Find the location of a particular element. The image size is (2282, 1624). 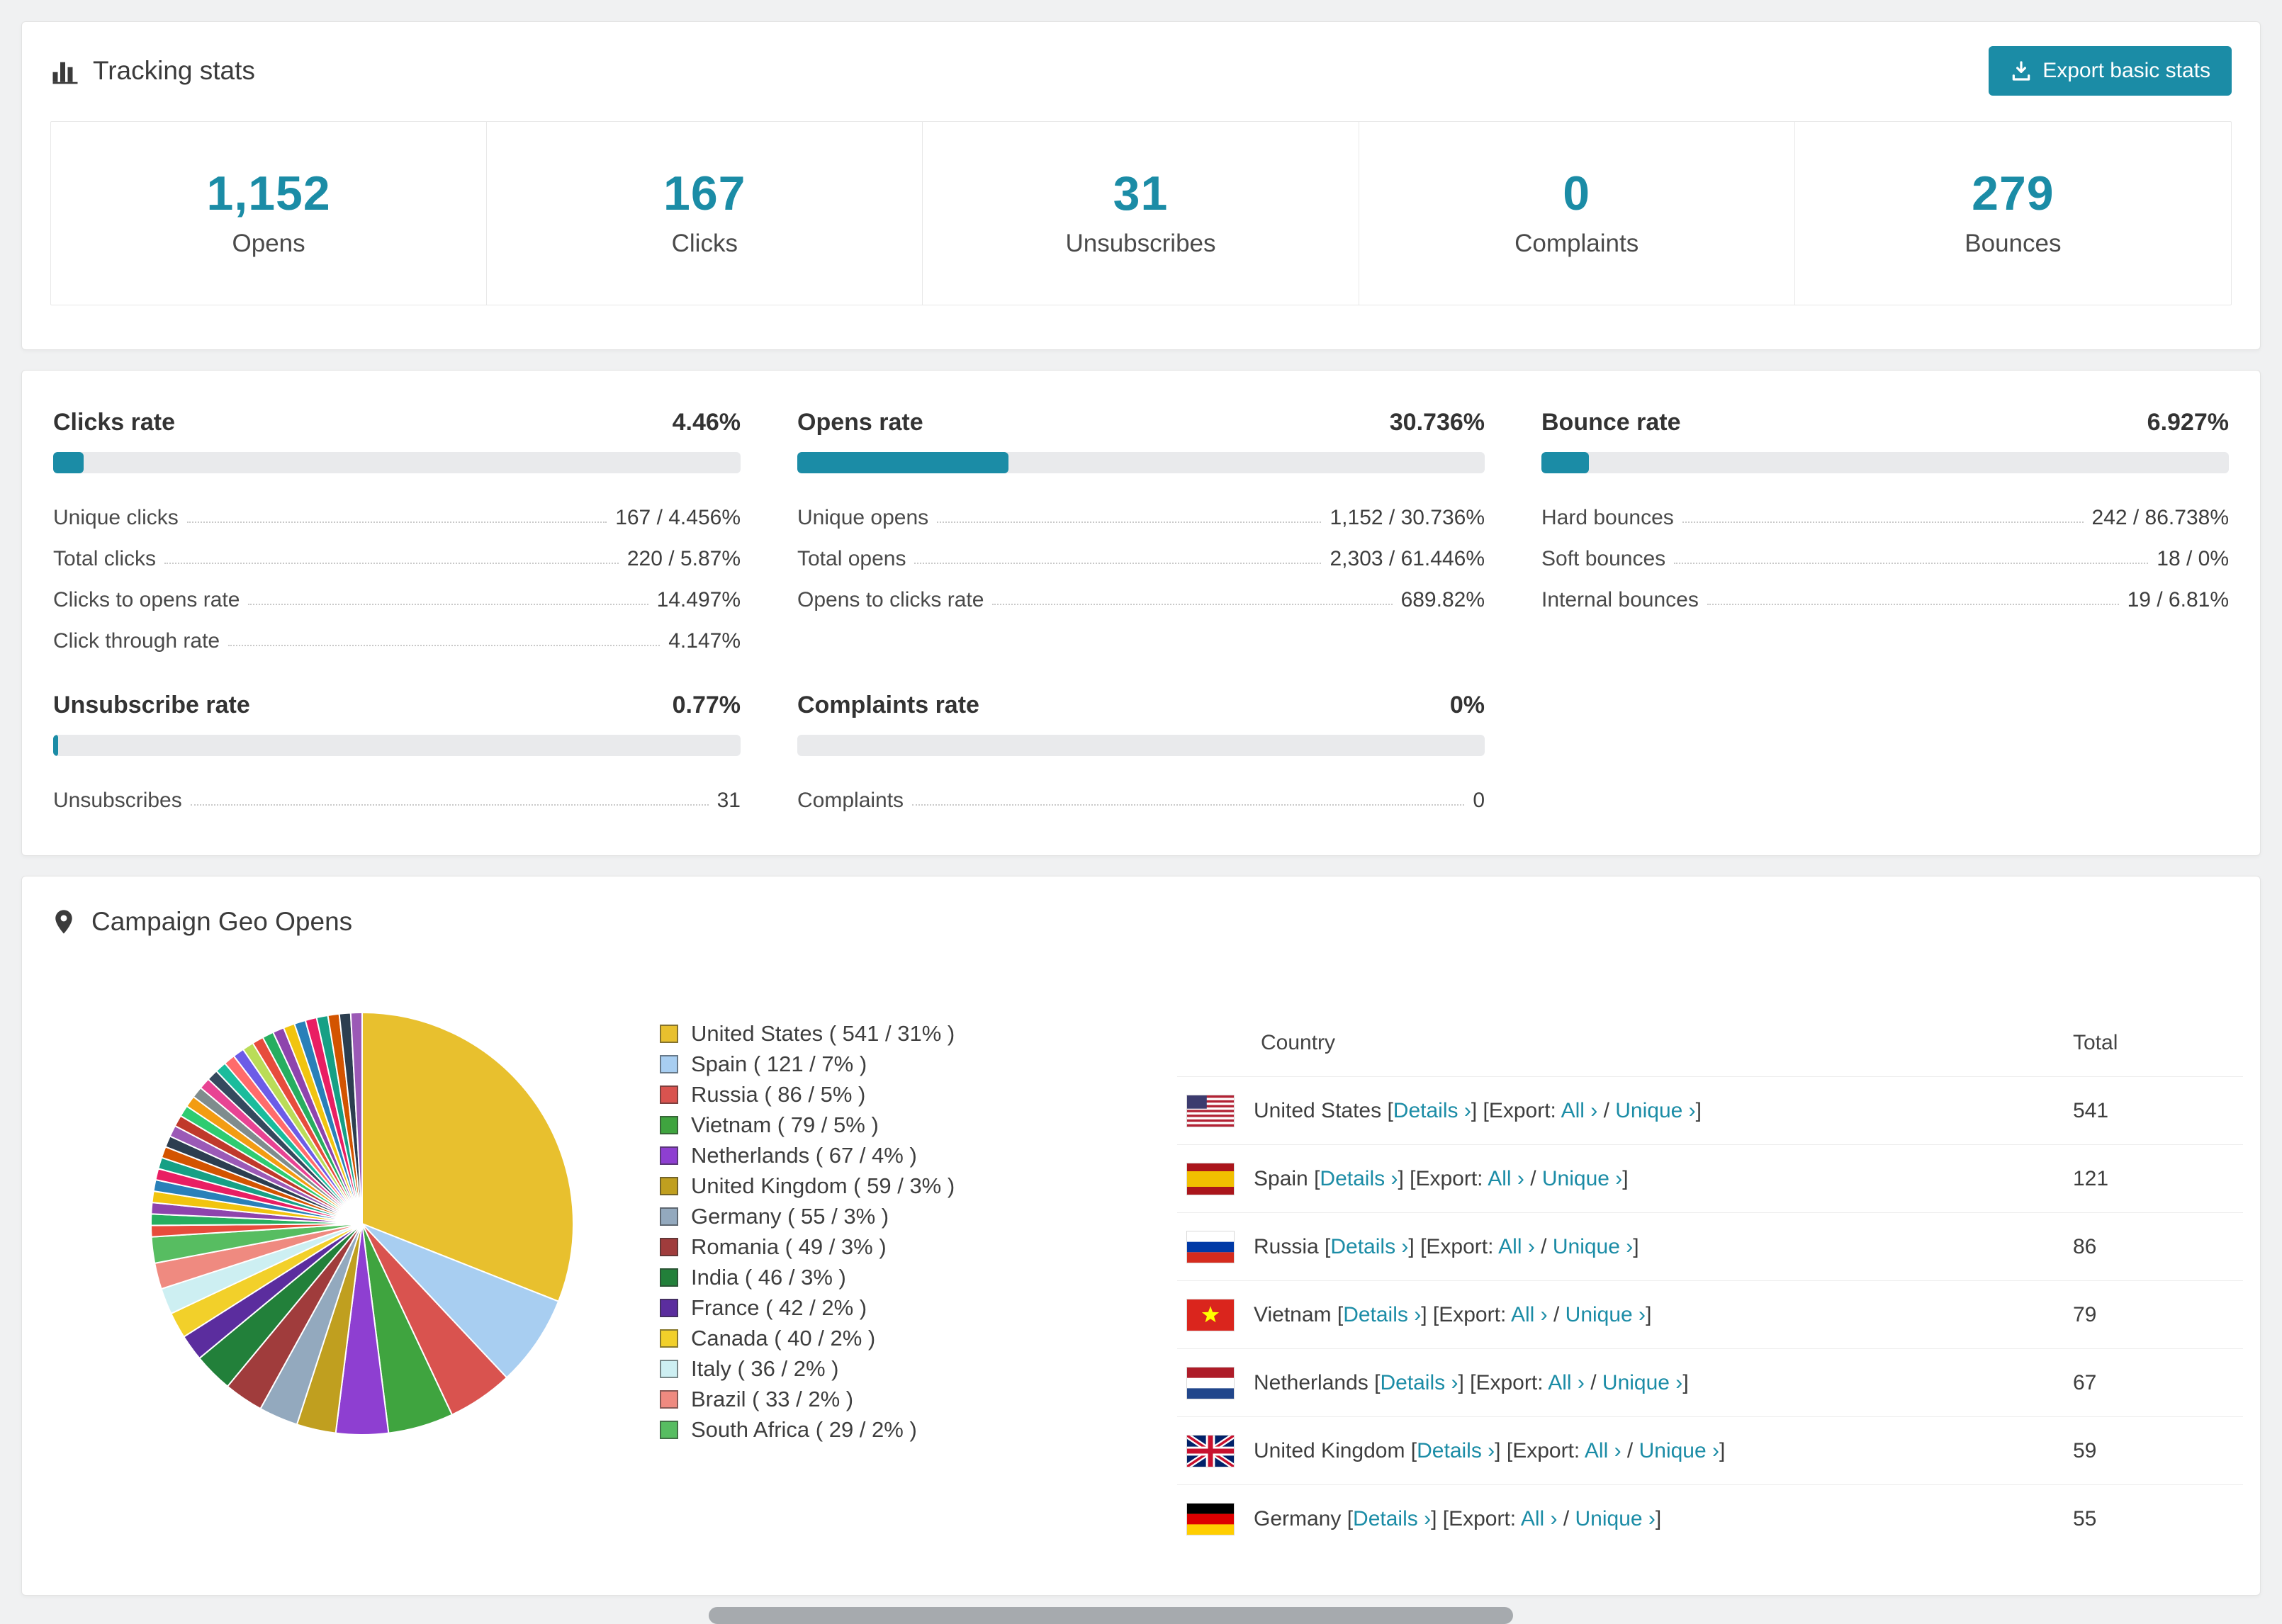

rate-detail-row: Unique opens 1,152 / 30.736% is located at coordinates (1141, 509).